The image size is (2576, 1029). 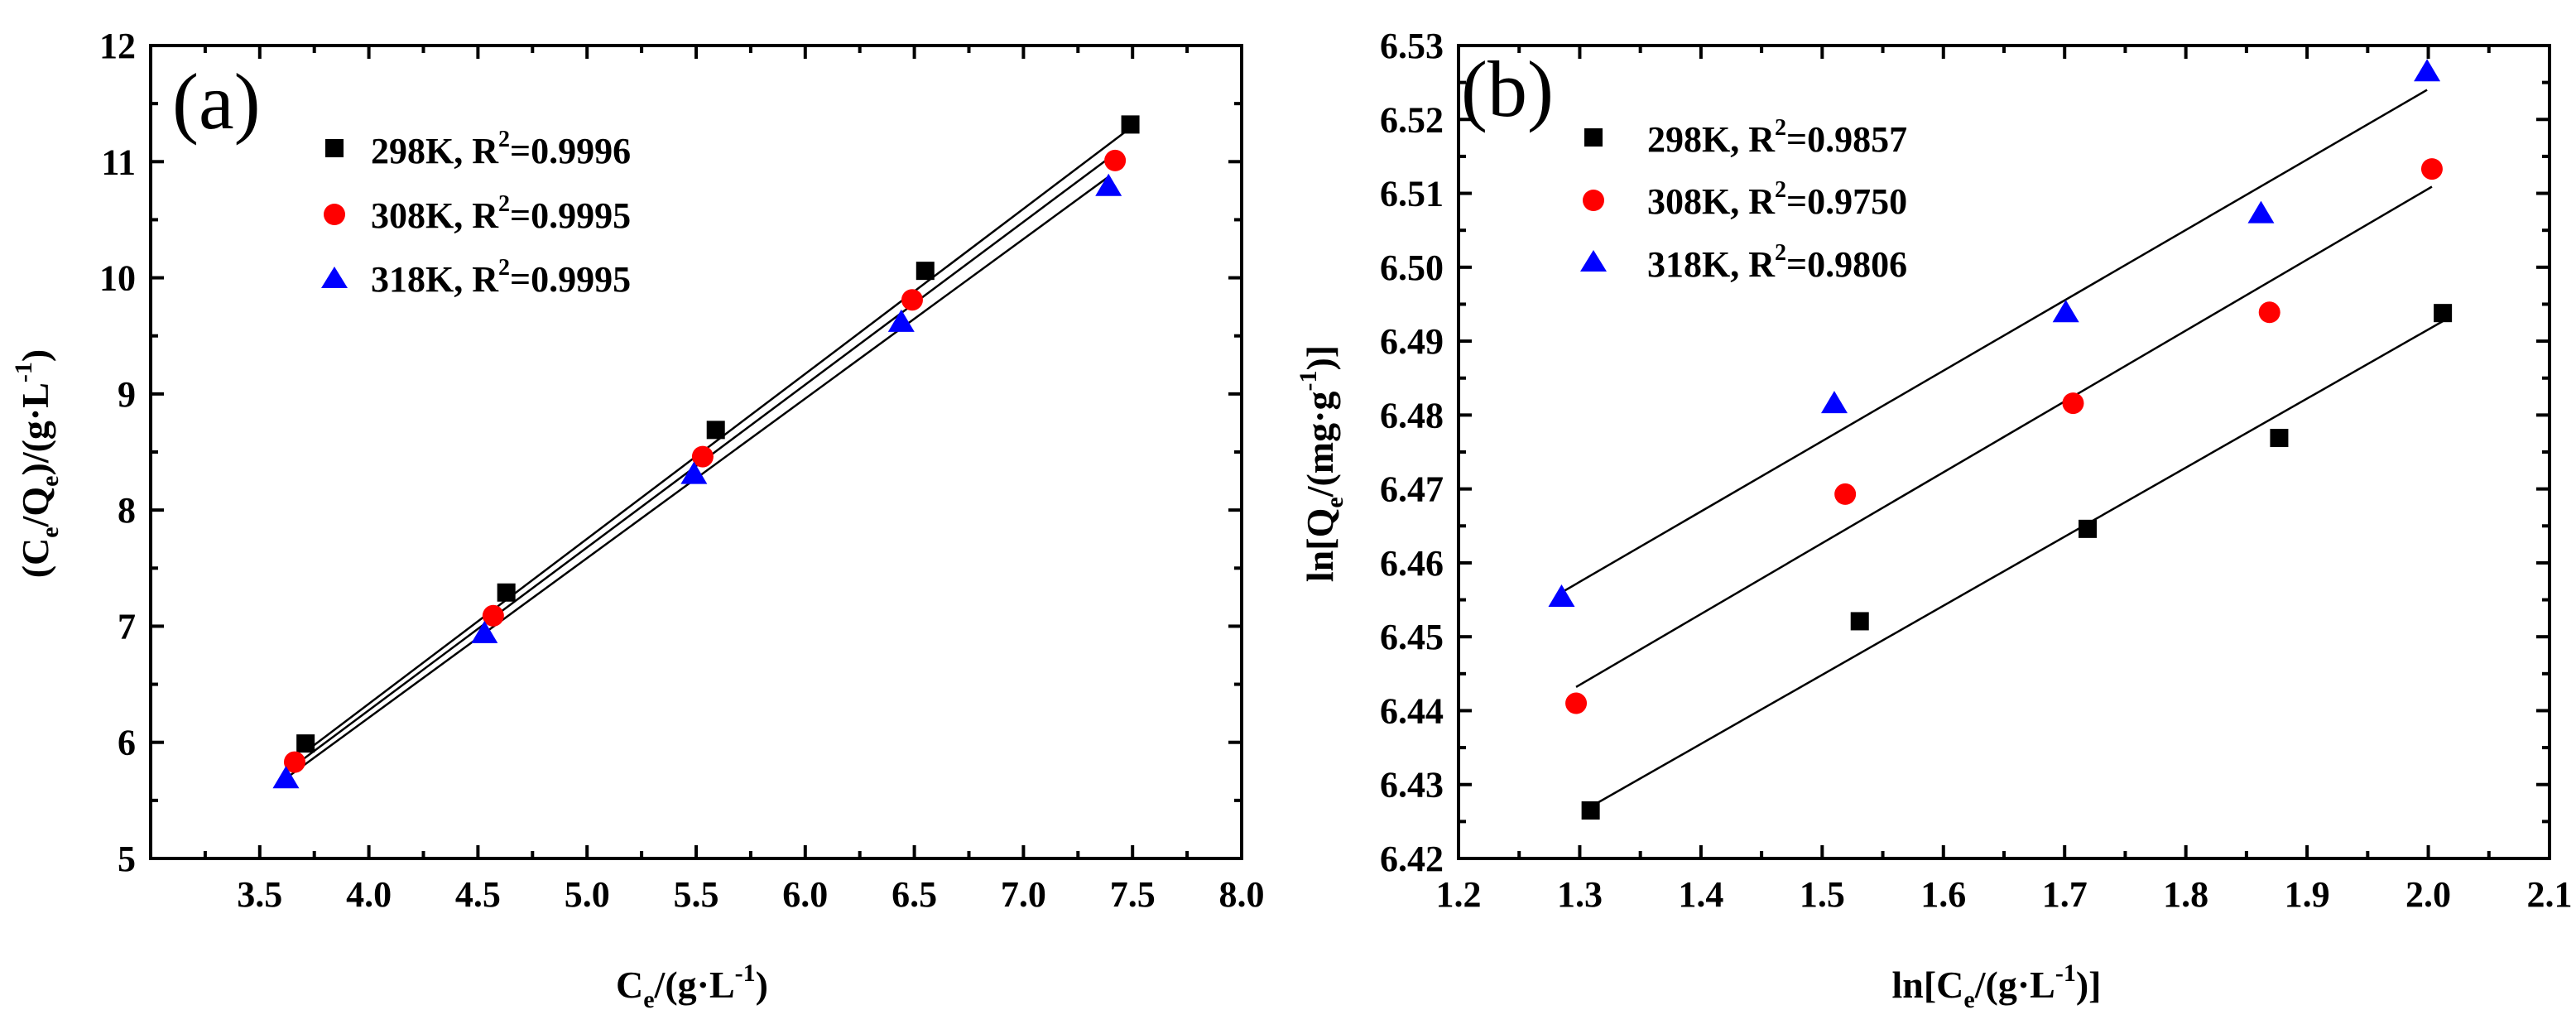 What do you see at coordinates (1133, 894) in the screenshot?
I see `x-tick-label: 7.5` at bounding box center [1133, 894].